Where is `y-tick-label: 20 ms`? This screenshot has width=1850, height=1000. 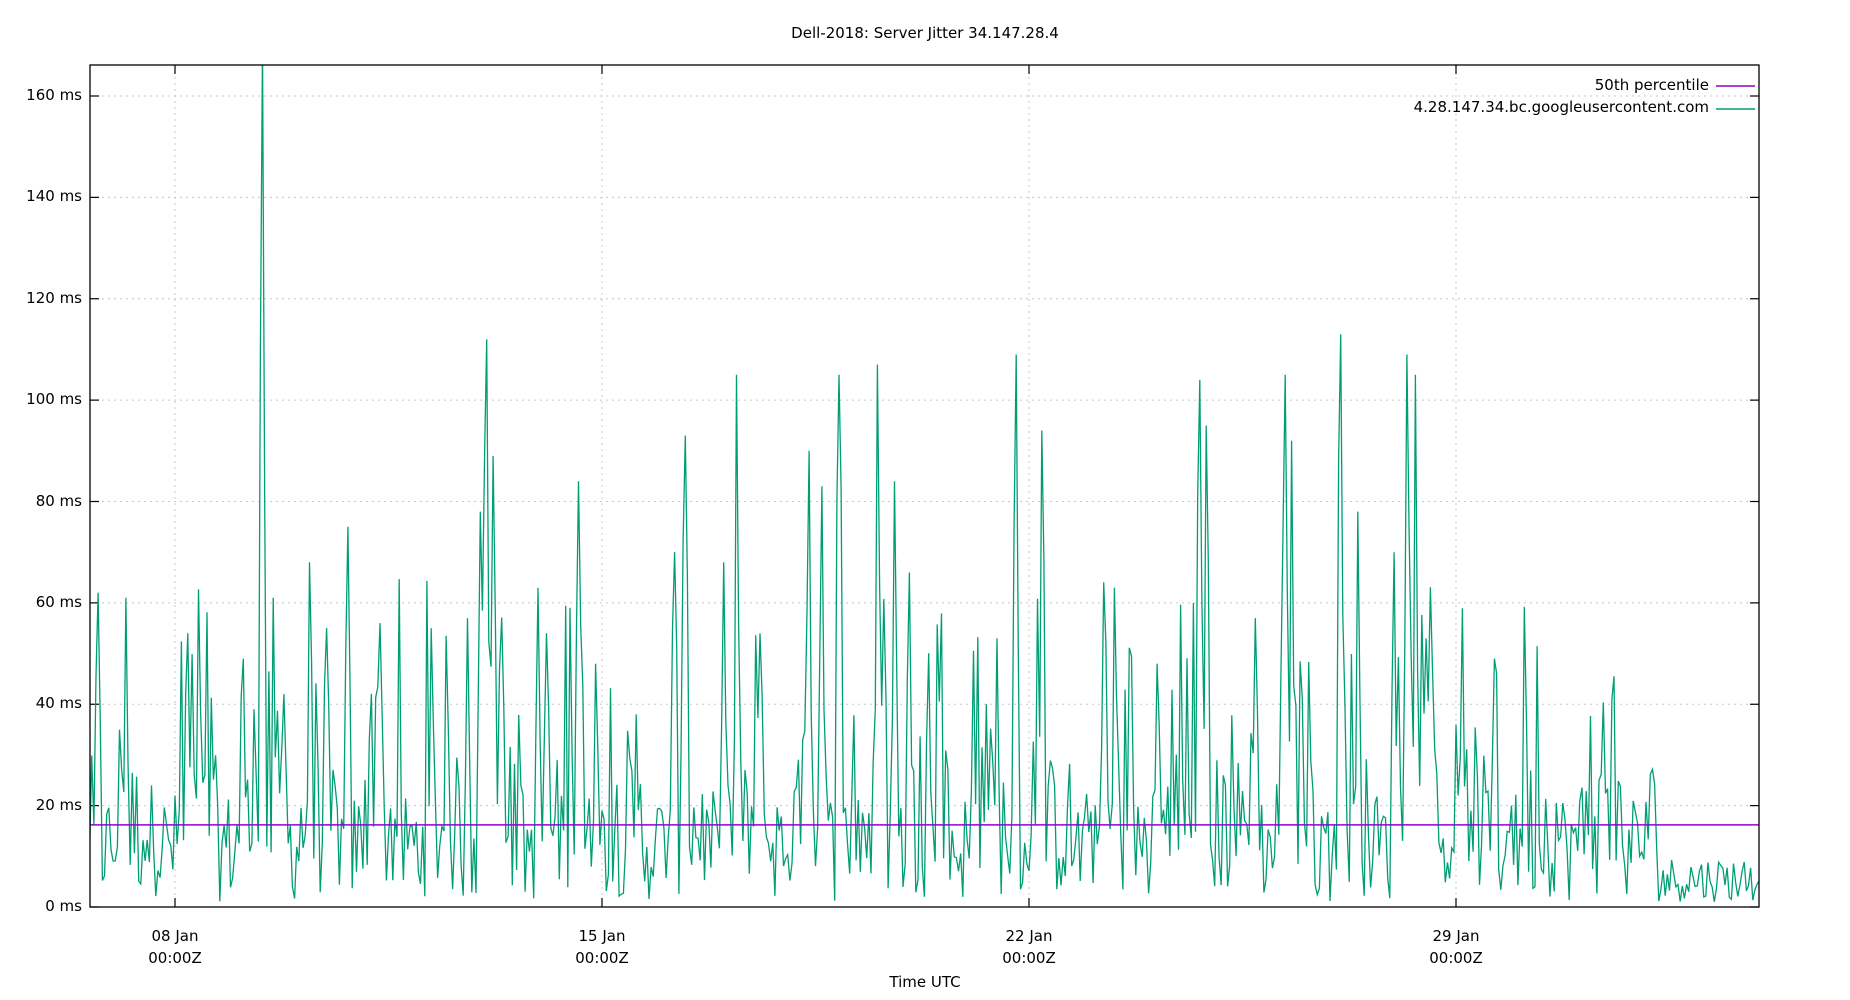 y-tick-label: 20 ms is located at coordinates (58, 804).